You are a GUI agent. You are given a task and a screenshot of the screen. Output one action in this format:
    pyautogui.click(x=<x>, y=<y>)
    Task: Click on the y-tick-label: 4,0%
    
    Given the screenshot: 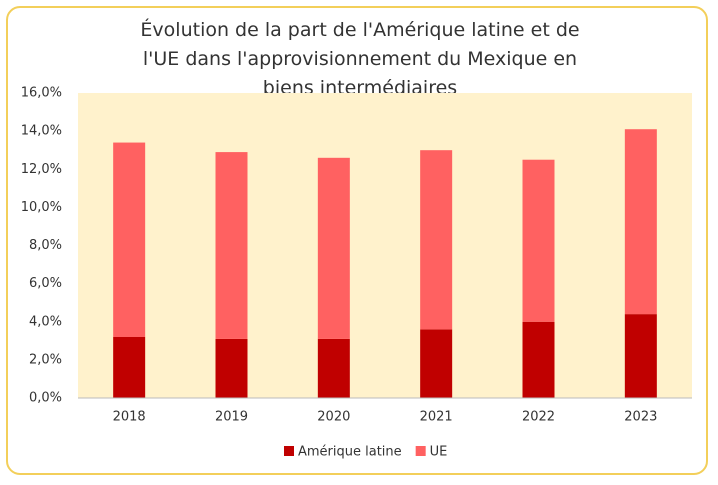 What is the action you would take?
    pyautogui.click(x=45, y=321)
    